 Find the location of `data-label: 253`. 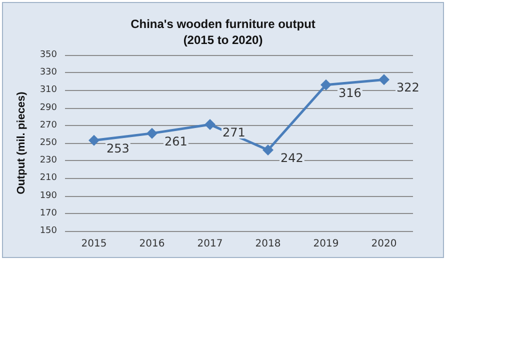

data-label: 253 is located at coordinates (118, 148).